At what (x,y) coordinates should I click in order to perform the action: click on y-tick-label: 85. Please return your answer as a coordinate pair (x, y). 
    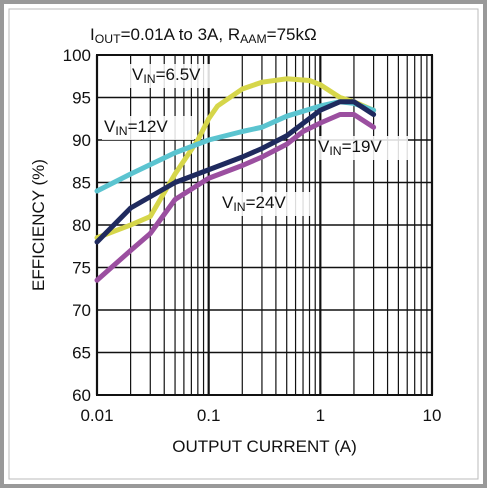
    Looking at the image, I should click on (81, 183).